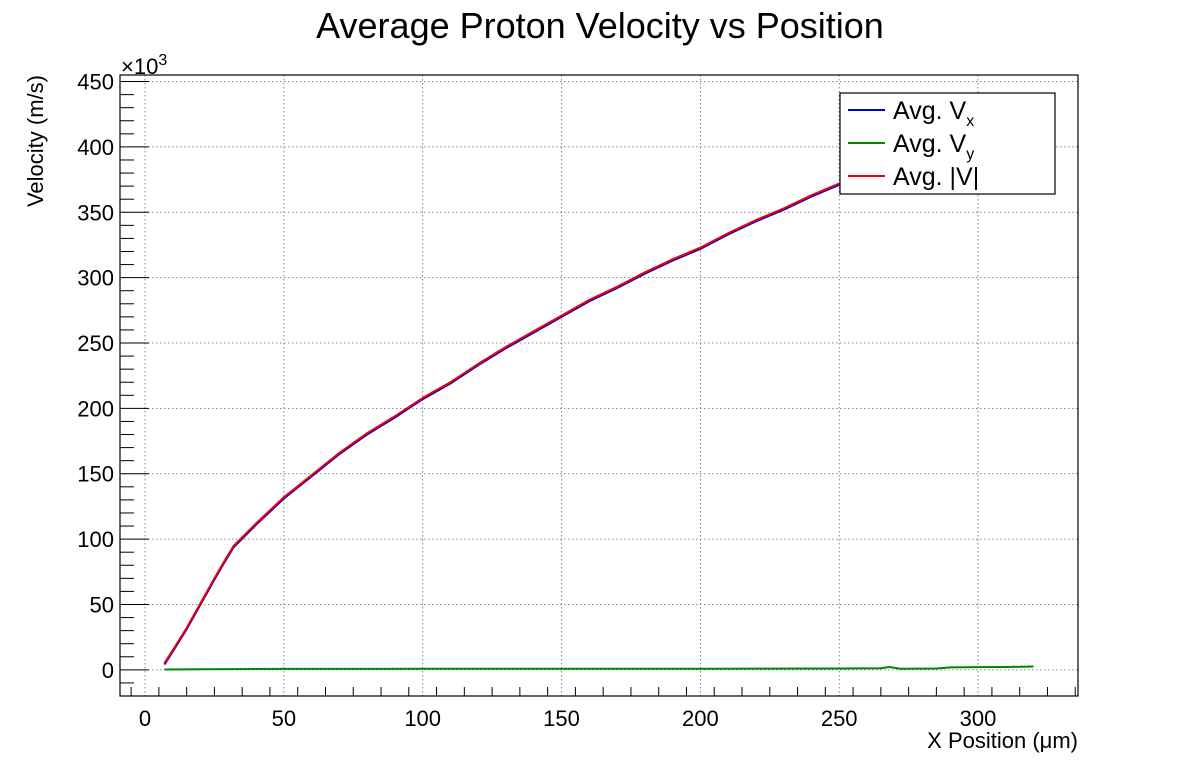  I want to click on x-tick-label: 200, so click(700, 718).